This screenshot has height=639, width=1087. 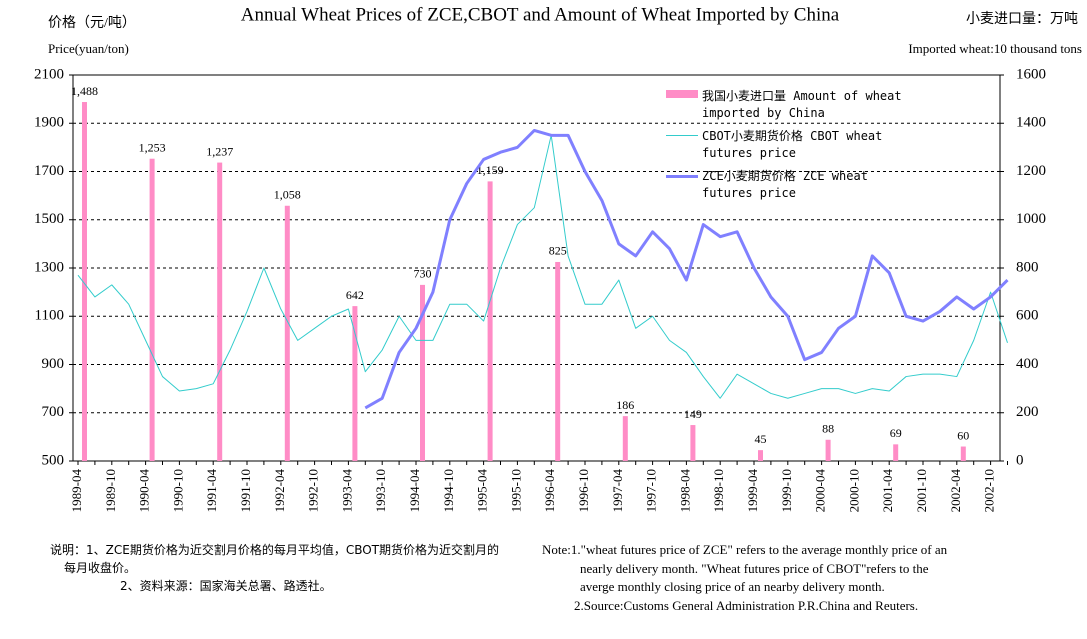 What do you see at coordinates (896, 433) in the screenshot?
I see `bar-label: 69` at bounding box center [896, 433].